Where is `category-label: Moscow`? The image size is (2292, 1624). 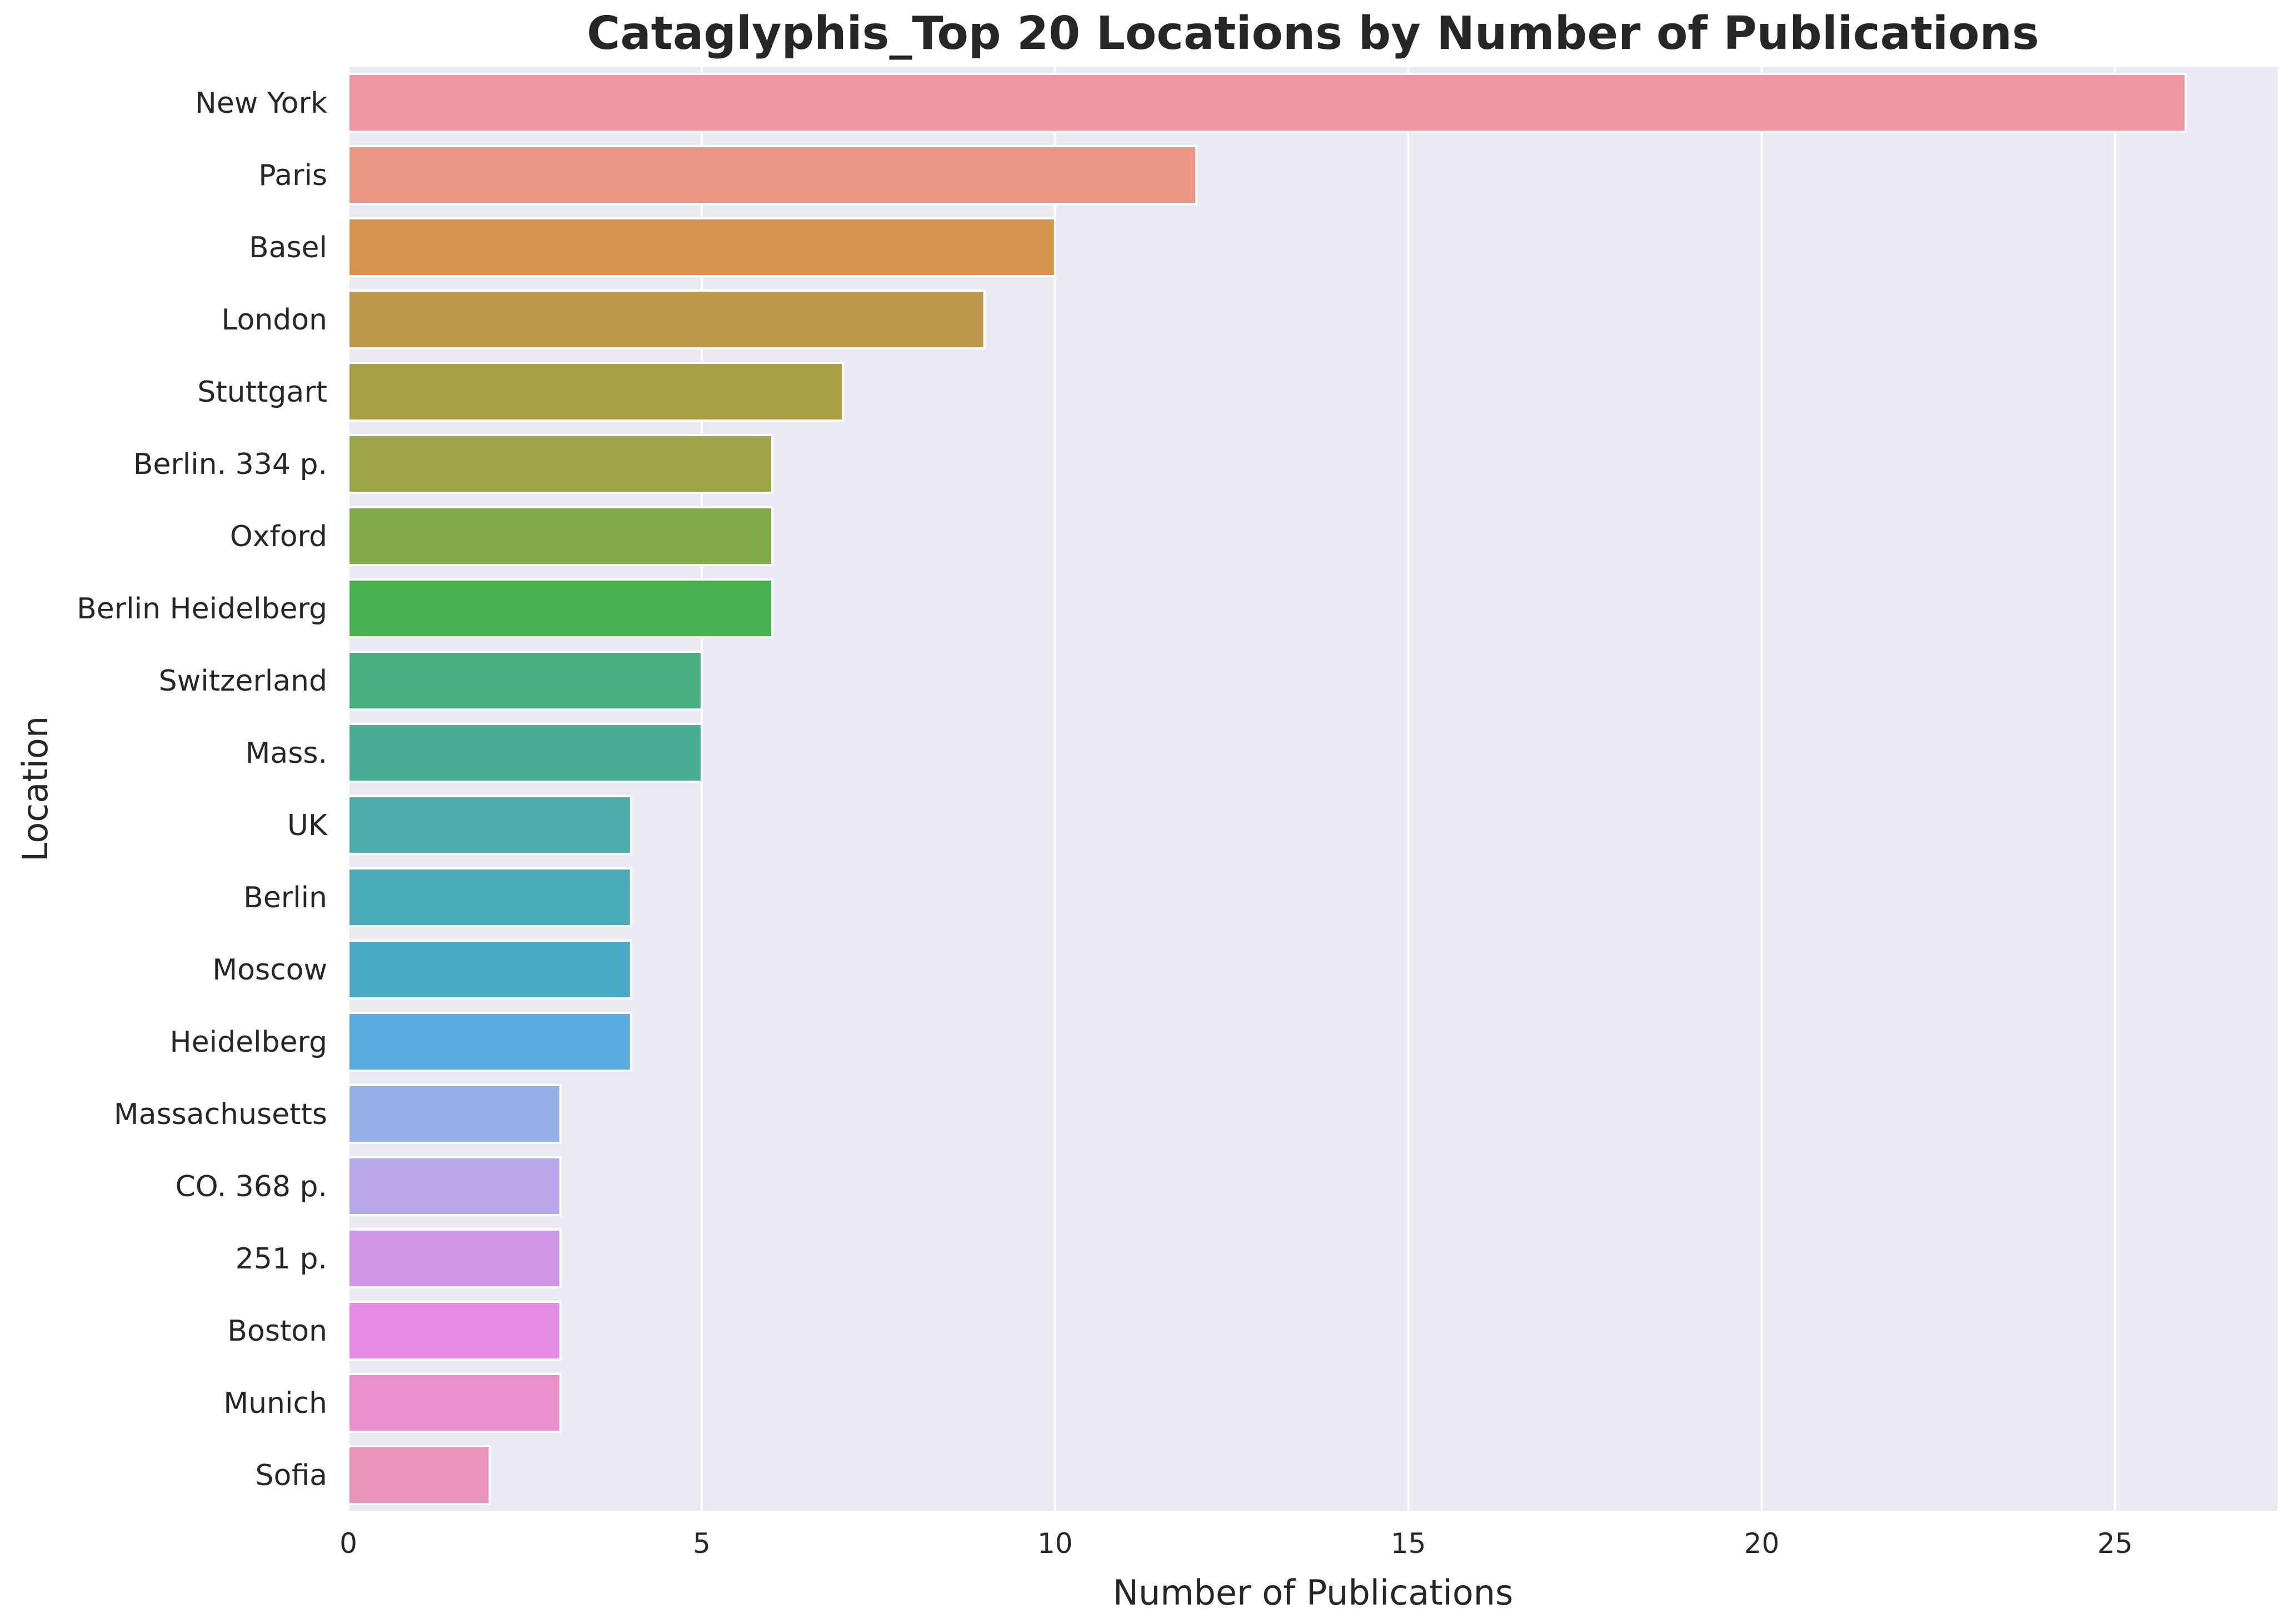
category-label: Moscow is located at coordinates (269, 970).